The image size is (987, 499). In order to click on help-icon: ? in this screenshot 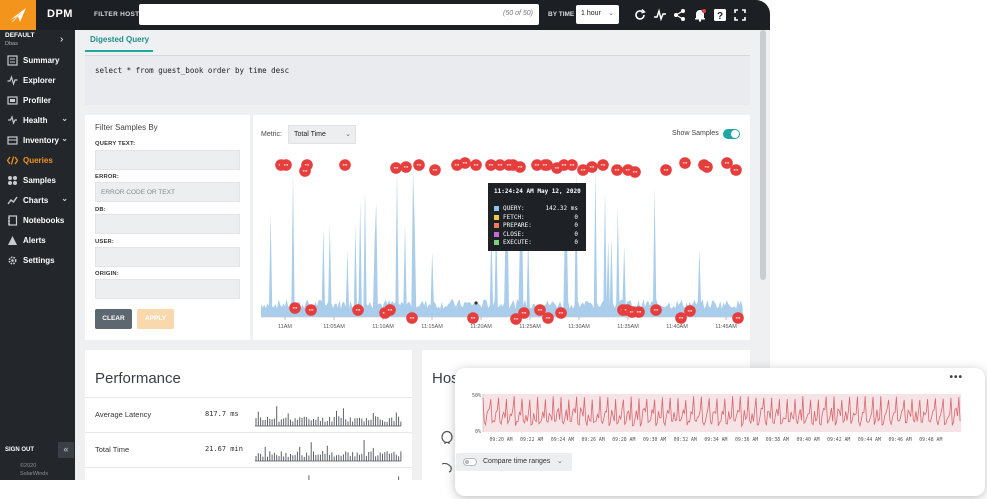, I will do `click(720, 15)`.